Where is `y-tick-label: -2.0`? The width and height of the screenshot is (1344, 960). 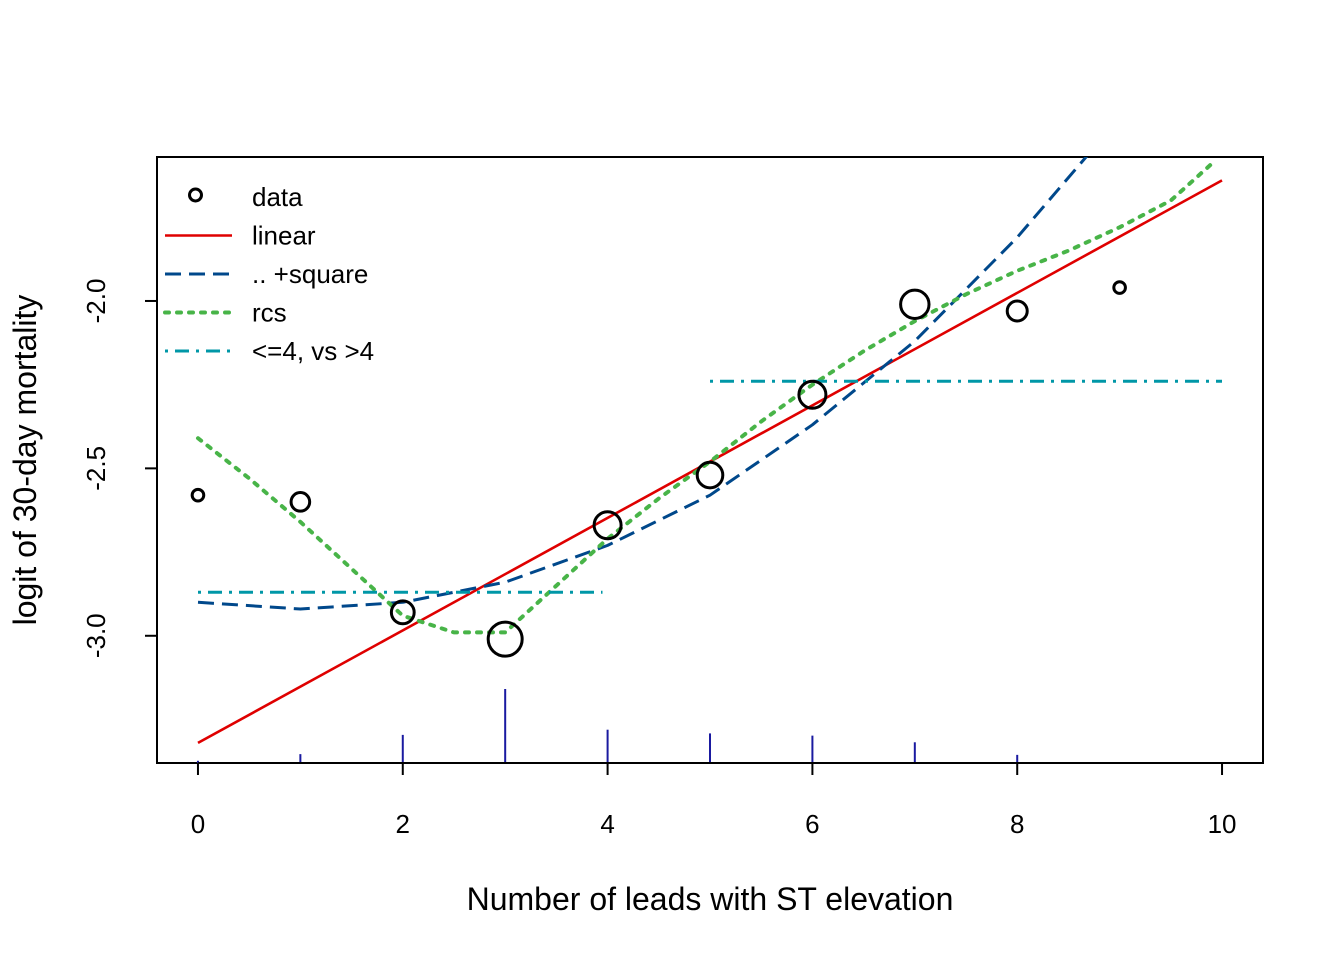
y-tick-label: -2.0 is located at coordinates (96, 301).